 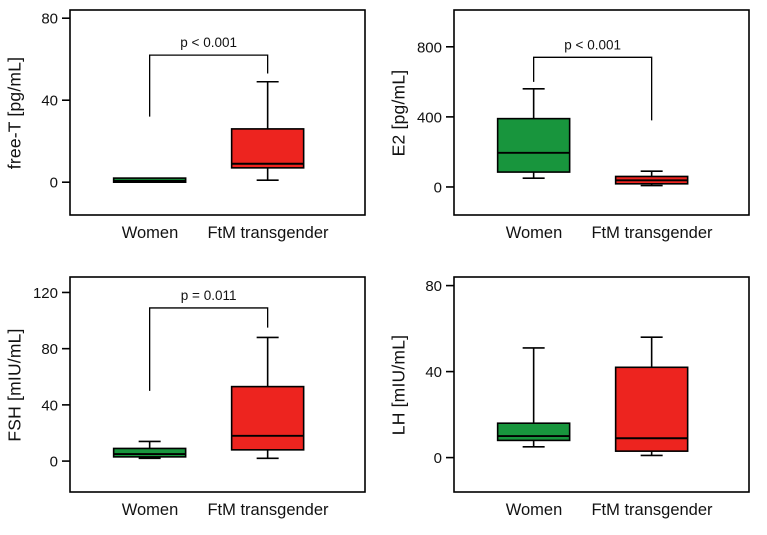 I want to click on p-value-text: p = 0.011, so click(x=209, y=295).